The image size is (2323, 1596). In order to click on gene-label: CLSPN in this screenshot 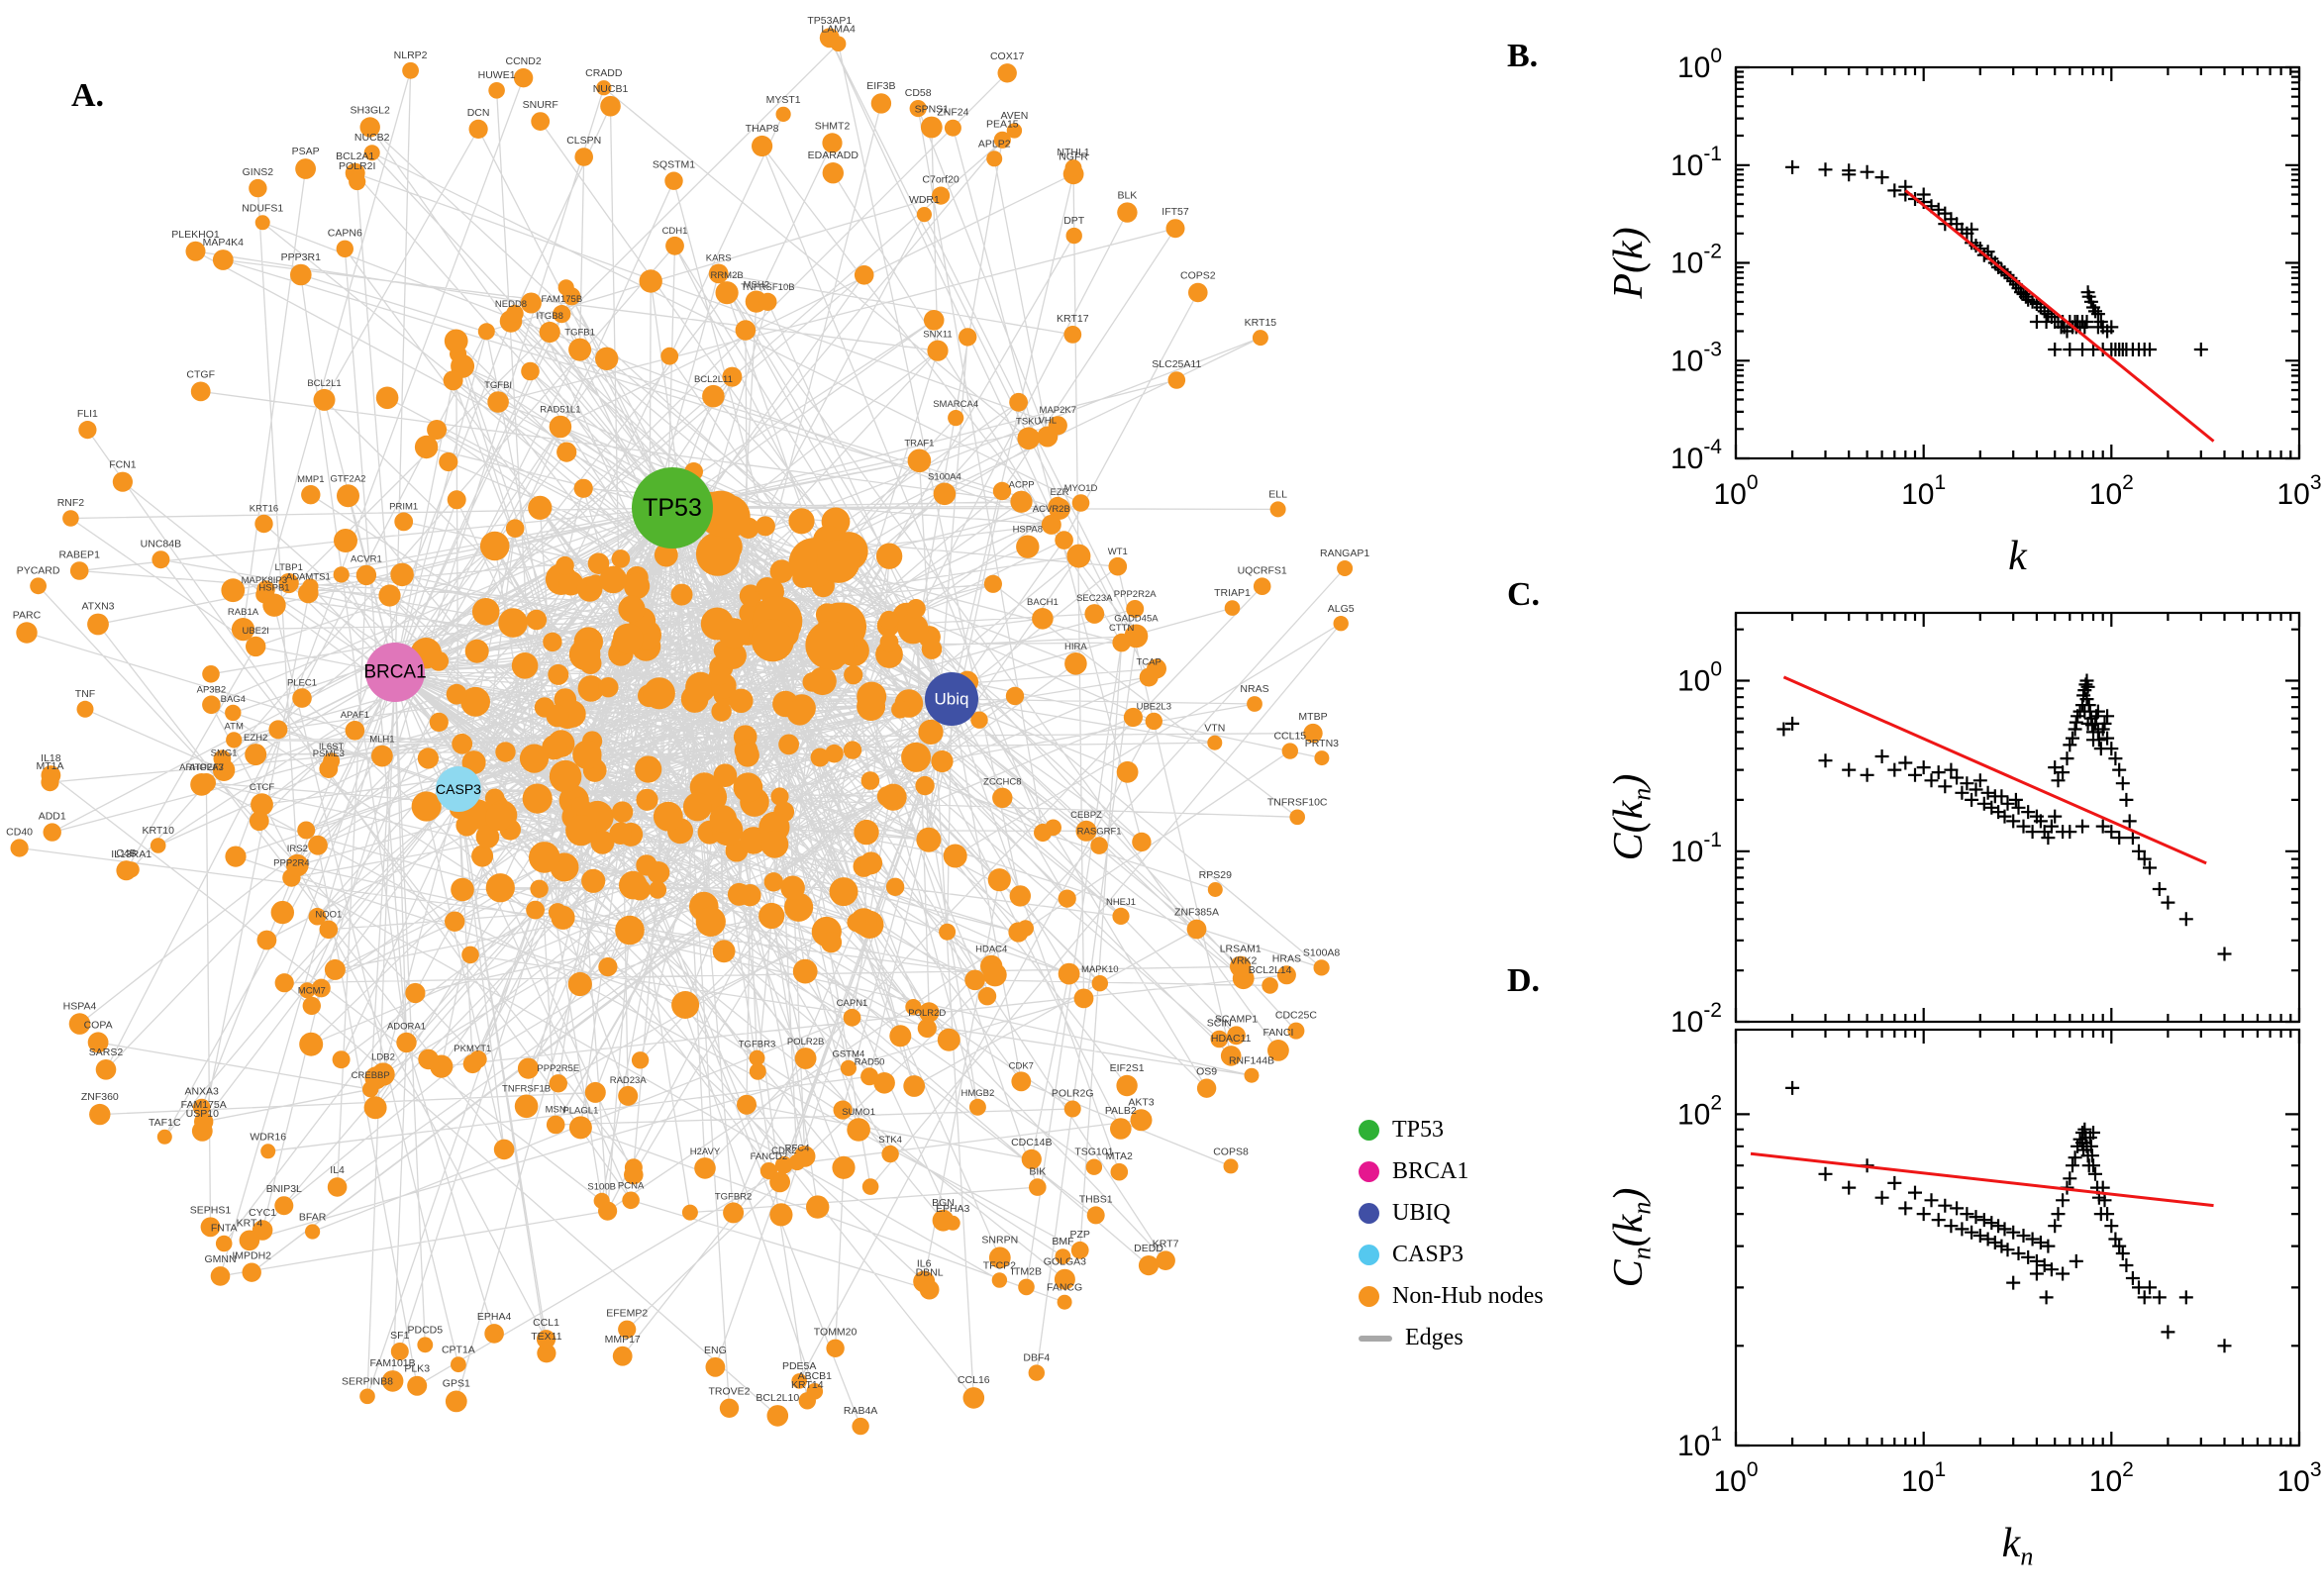, I will do `click(583, 141)`.